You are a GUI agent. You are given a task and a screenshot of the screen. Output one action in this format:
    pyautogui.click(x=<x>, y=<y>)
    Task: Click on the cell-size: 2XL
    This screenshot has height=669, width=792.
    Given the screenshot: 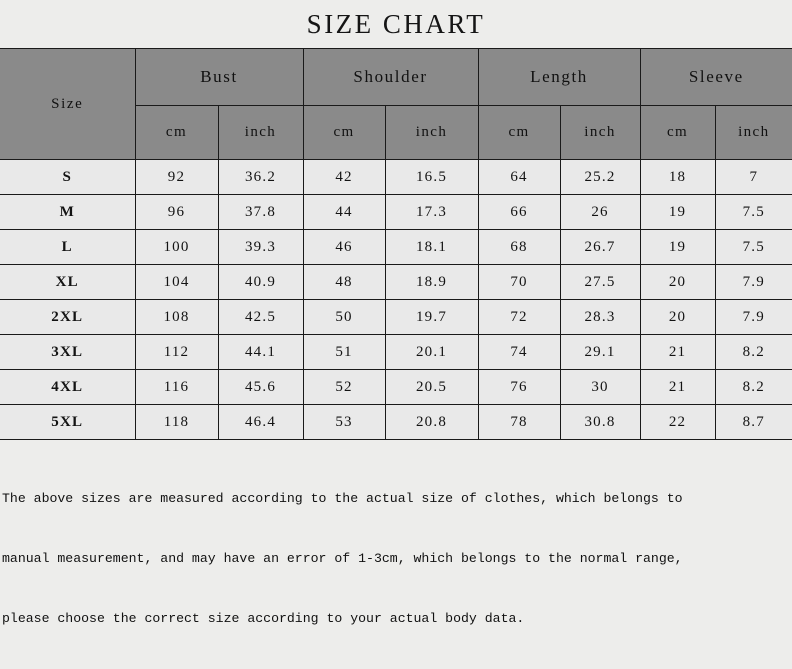 What is the action you would take?
    pyautogui.click(x=68, y=317)
    